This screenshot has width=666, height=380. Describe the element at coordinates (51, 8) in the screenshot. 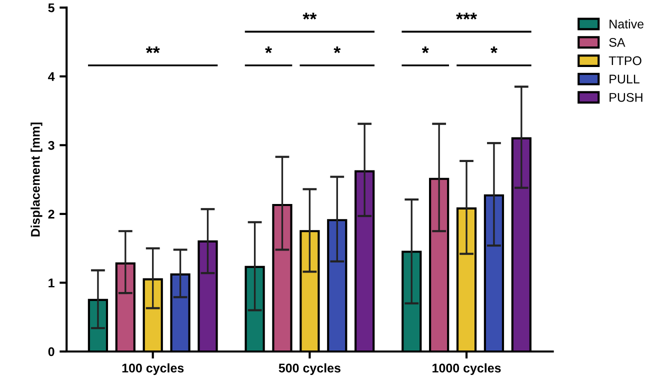

I see `y-tick-label: 5` at that location.